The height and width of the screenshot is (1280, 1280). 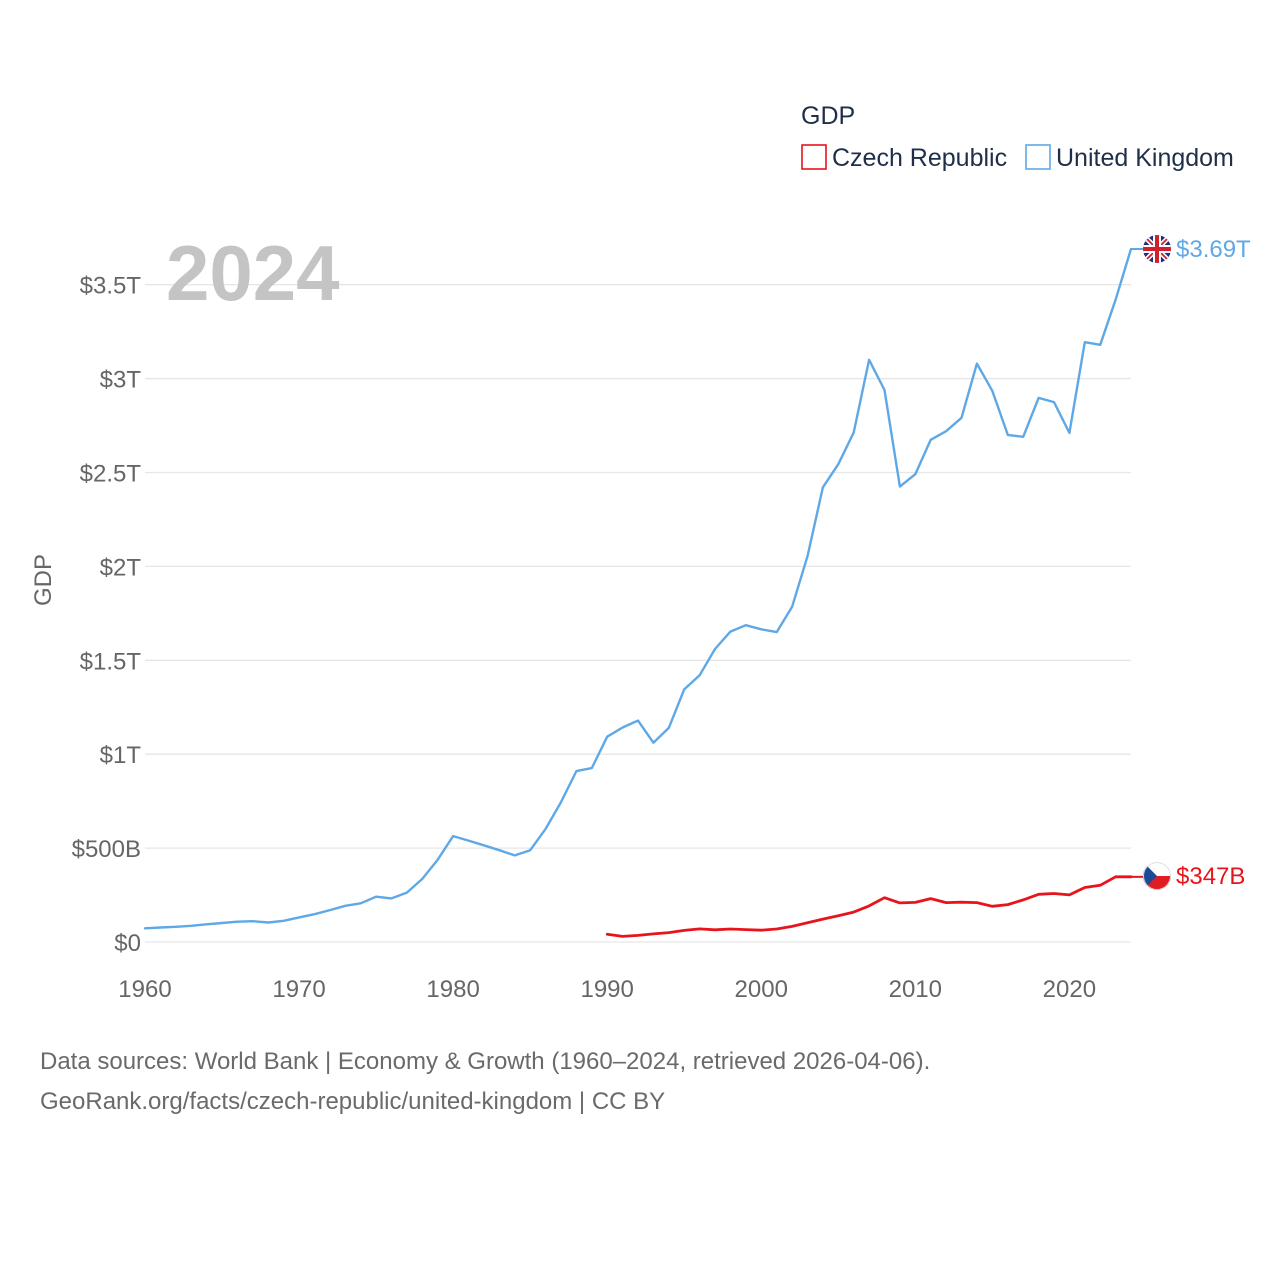 I want to click on legend-item-czech-republic: Czech Republic, so click(x=904, y=158).